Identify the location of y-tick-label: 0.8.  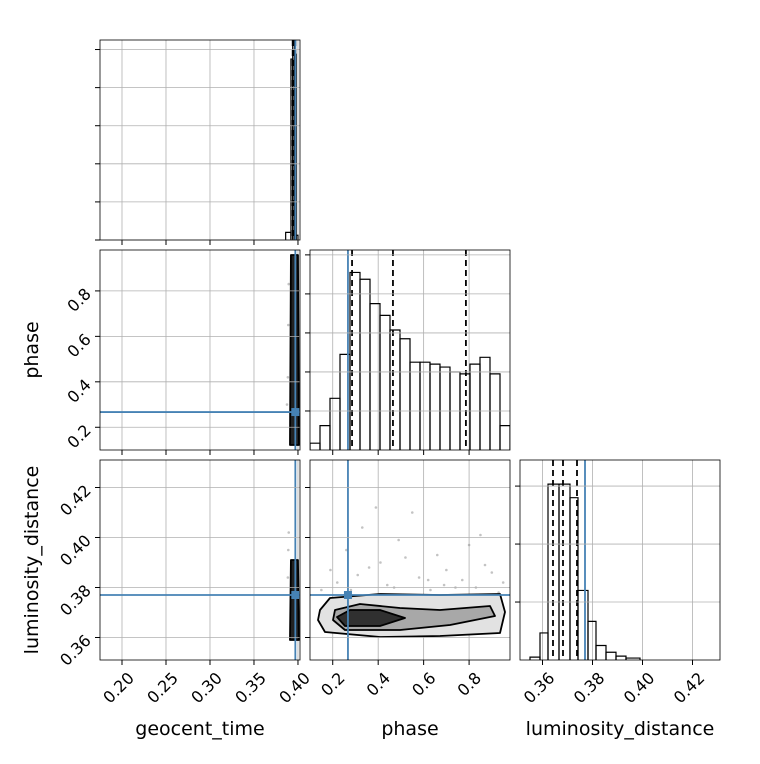
(78, 299).